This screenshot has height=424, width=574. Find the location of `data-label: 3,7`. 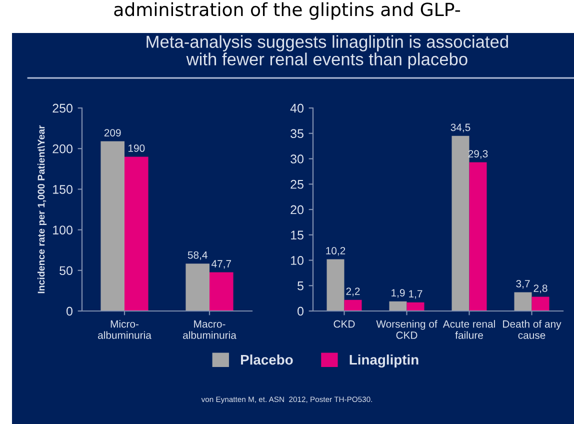

data-label: 3,7 is located at coordinates (523, 284).